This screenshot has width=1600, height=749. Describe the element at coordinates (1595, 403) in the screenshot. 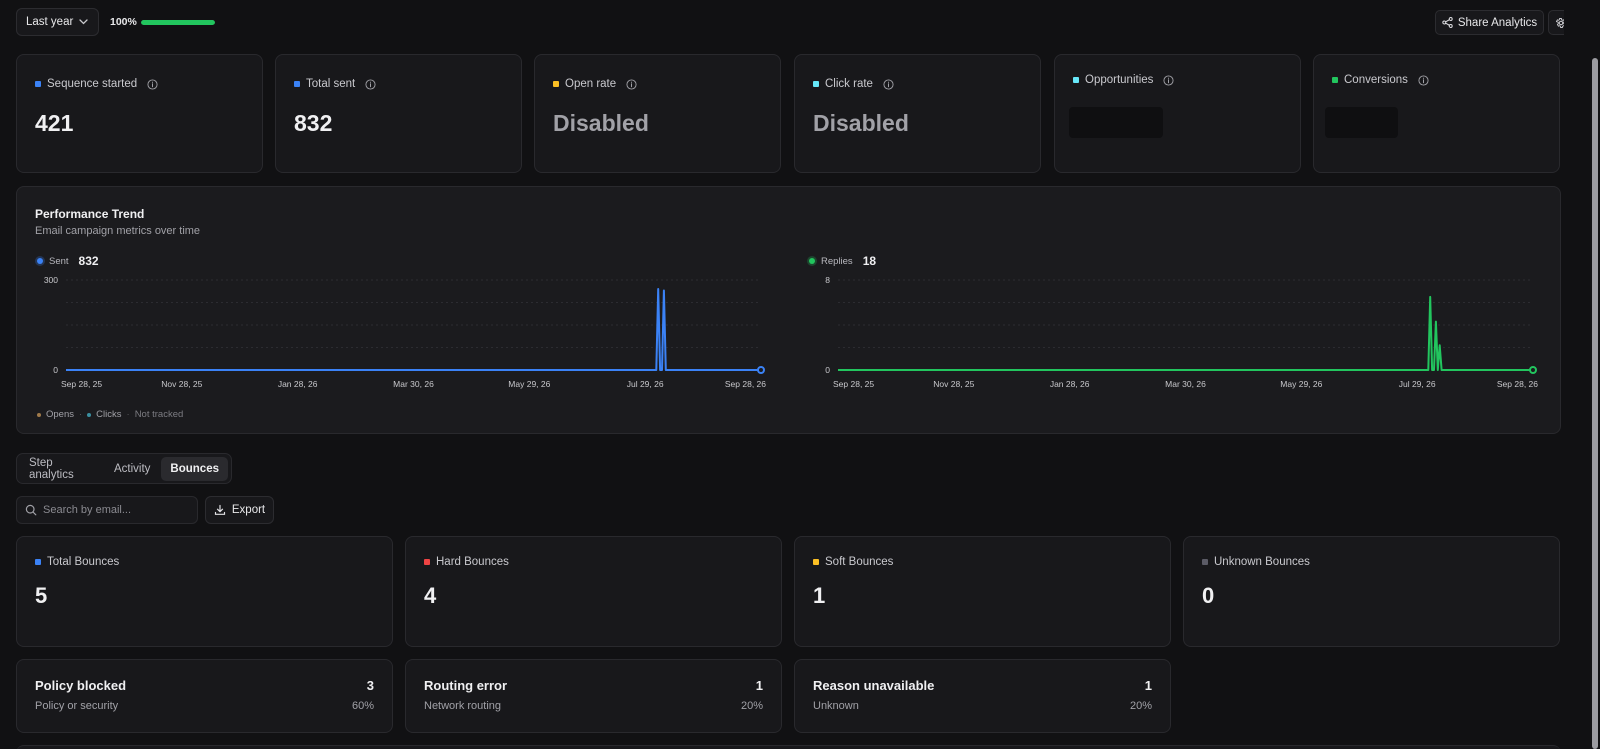

I see `scrollbar-thumb` at that location.